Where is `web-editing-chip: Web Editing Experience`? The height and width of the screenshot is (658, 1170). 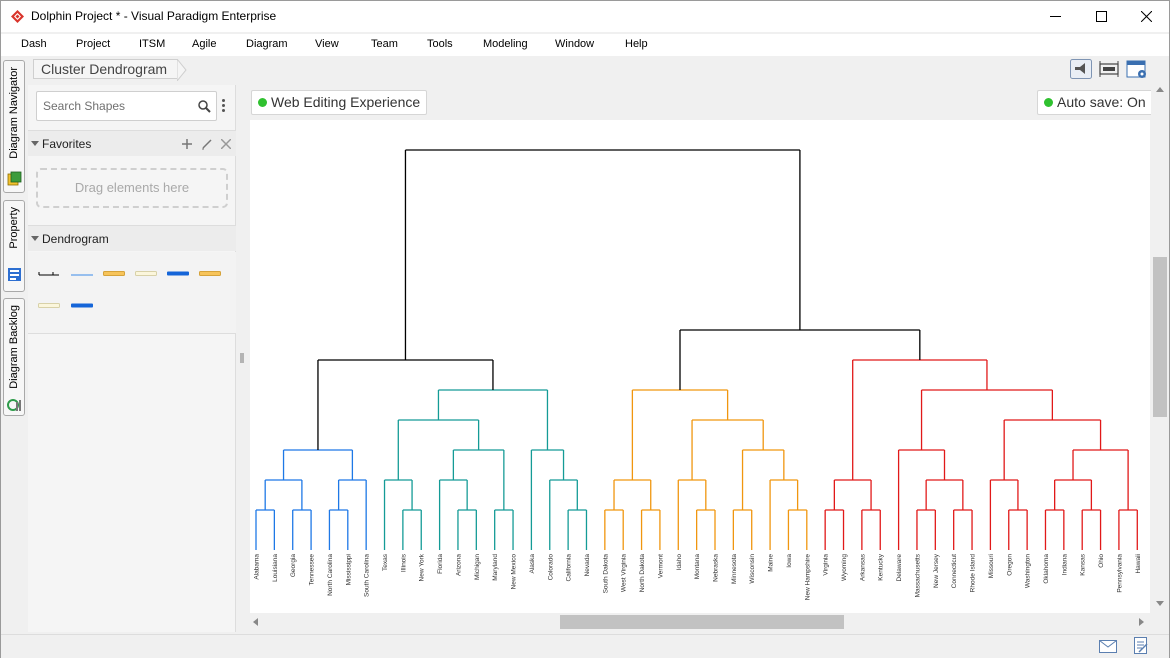 web-editing-chip: Web Editing Experience is located at coordinates (339, 102).